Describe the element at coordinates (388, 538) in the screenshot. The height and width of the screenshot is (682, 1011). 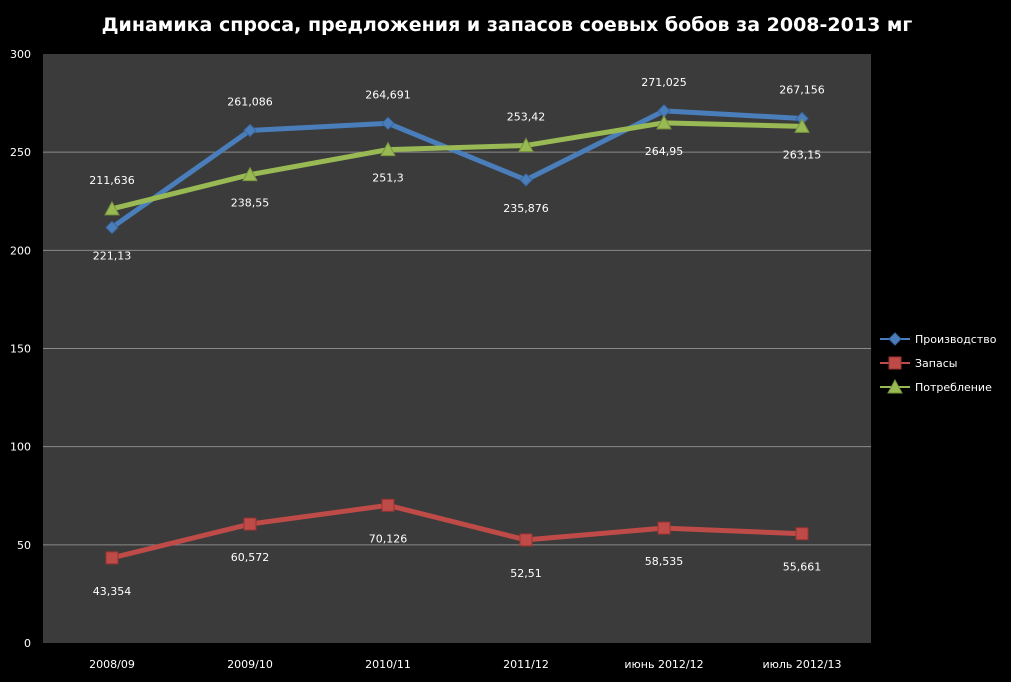
I see `data-label: 70,126` at that location.